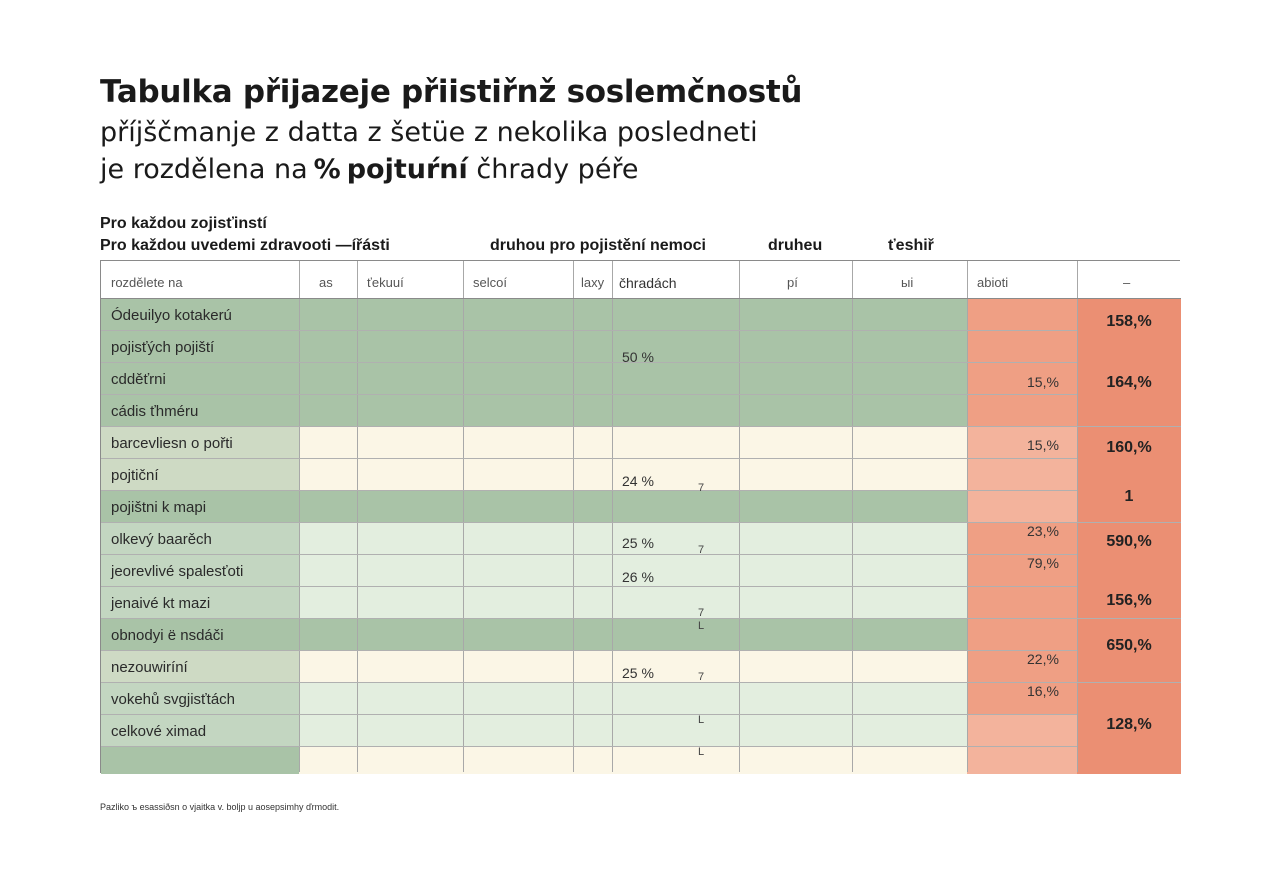  I want to click on cell-value: 50 %, so click(638, 357).